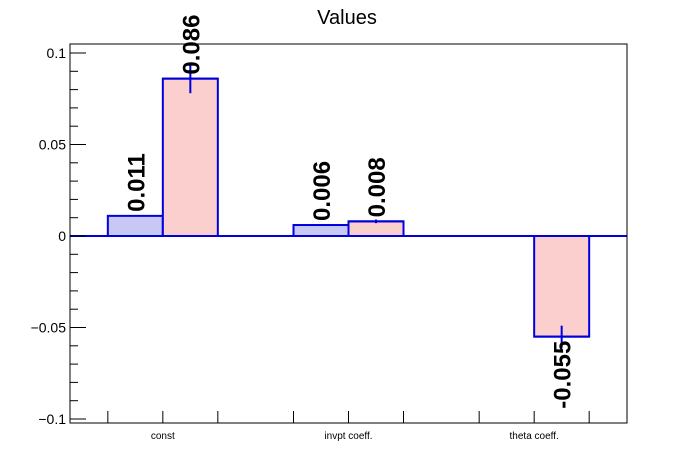 Image resolution: width=696 pixels, height=472 pixels. What do you see at coordinates (163, 436) in the screenshot?
I see `x-category-label: const` at bounding box center [163, 436].